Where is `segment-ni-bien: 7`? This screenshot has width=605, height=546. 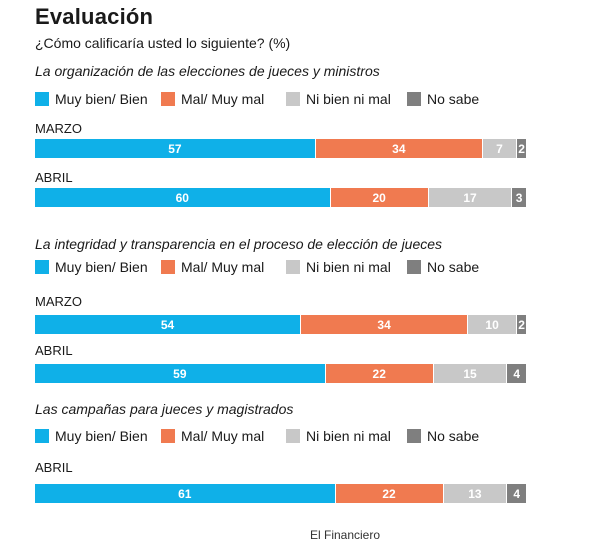 segment-ni-bien: 7 is located at coordinates (499, 148).